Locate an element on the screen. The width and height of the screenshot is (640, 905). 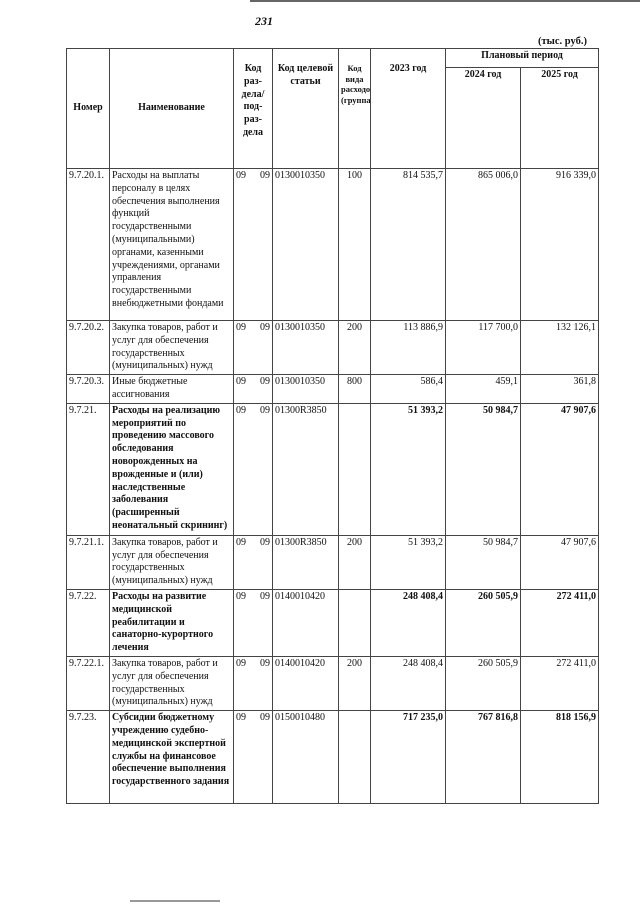
row-2025: 818 156,9 is located at coordinates (559, 757).